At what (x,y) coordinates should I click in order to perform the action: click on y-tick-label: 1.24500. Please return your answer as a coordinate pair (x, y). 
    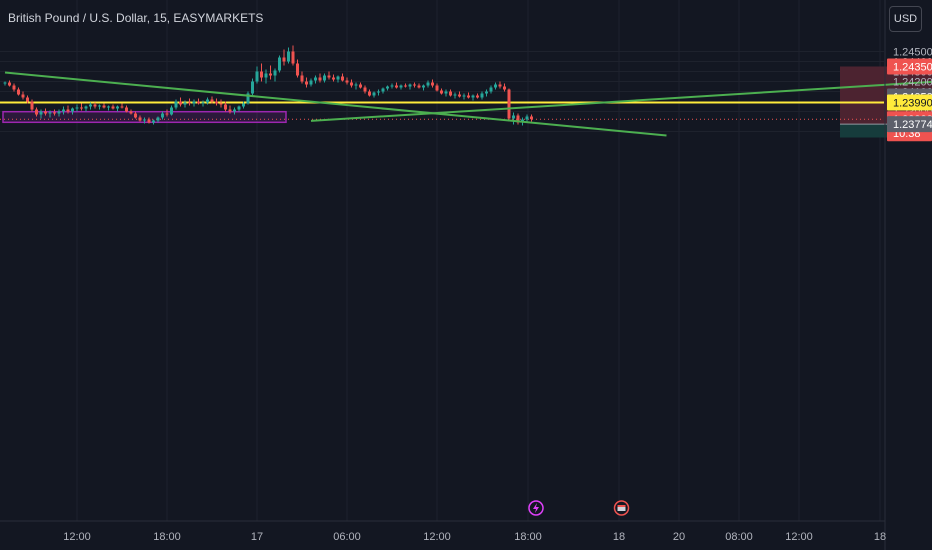
    Looking at the image, I should click on (912, 53).